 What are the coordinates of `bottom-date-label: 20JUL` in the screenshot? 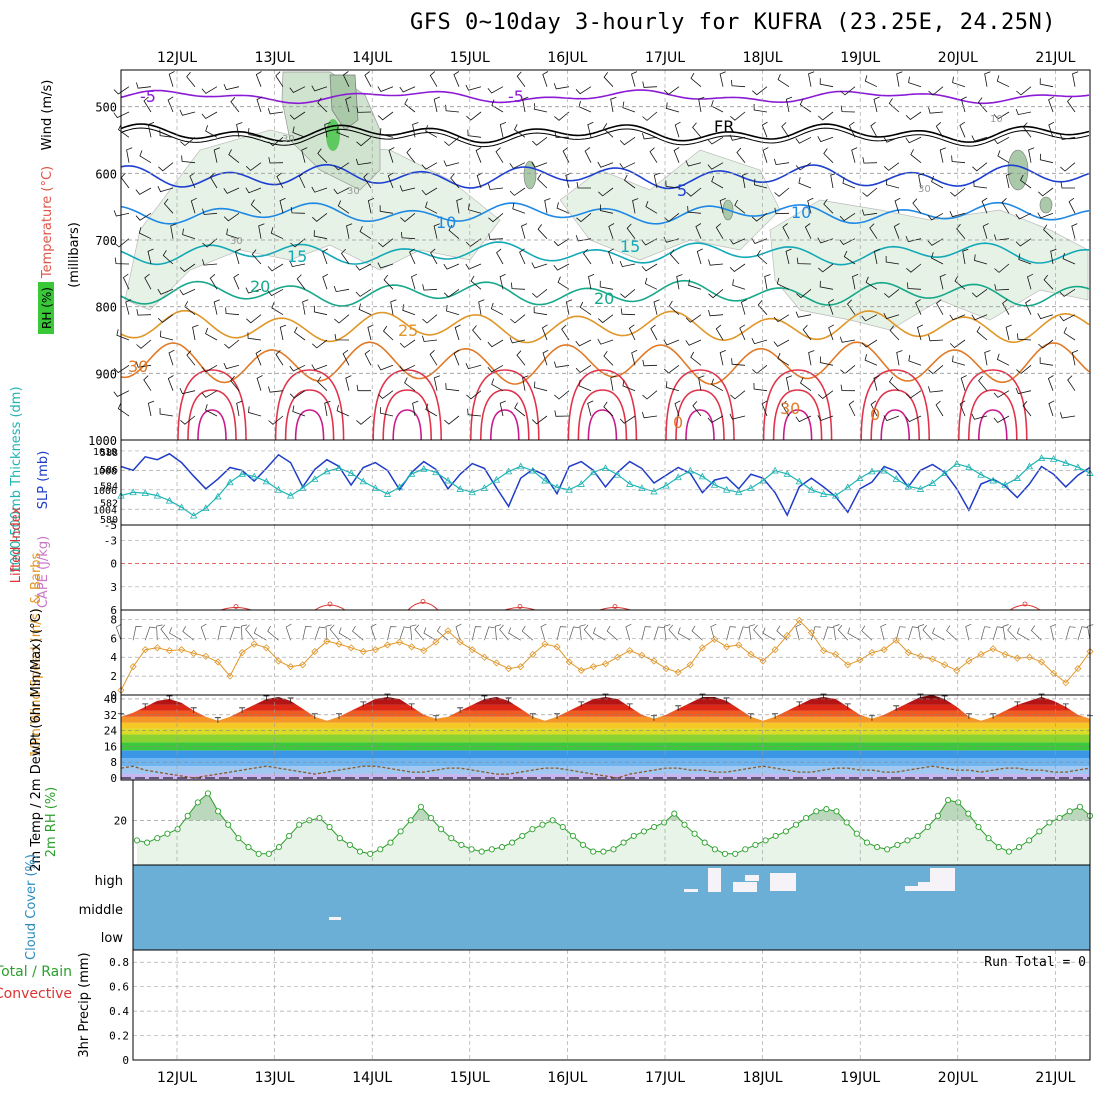 It's located at (958, 1078).